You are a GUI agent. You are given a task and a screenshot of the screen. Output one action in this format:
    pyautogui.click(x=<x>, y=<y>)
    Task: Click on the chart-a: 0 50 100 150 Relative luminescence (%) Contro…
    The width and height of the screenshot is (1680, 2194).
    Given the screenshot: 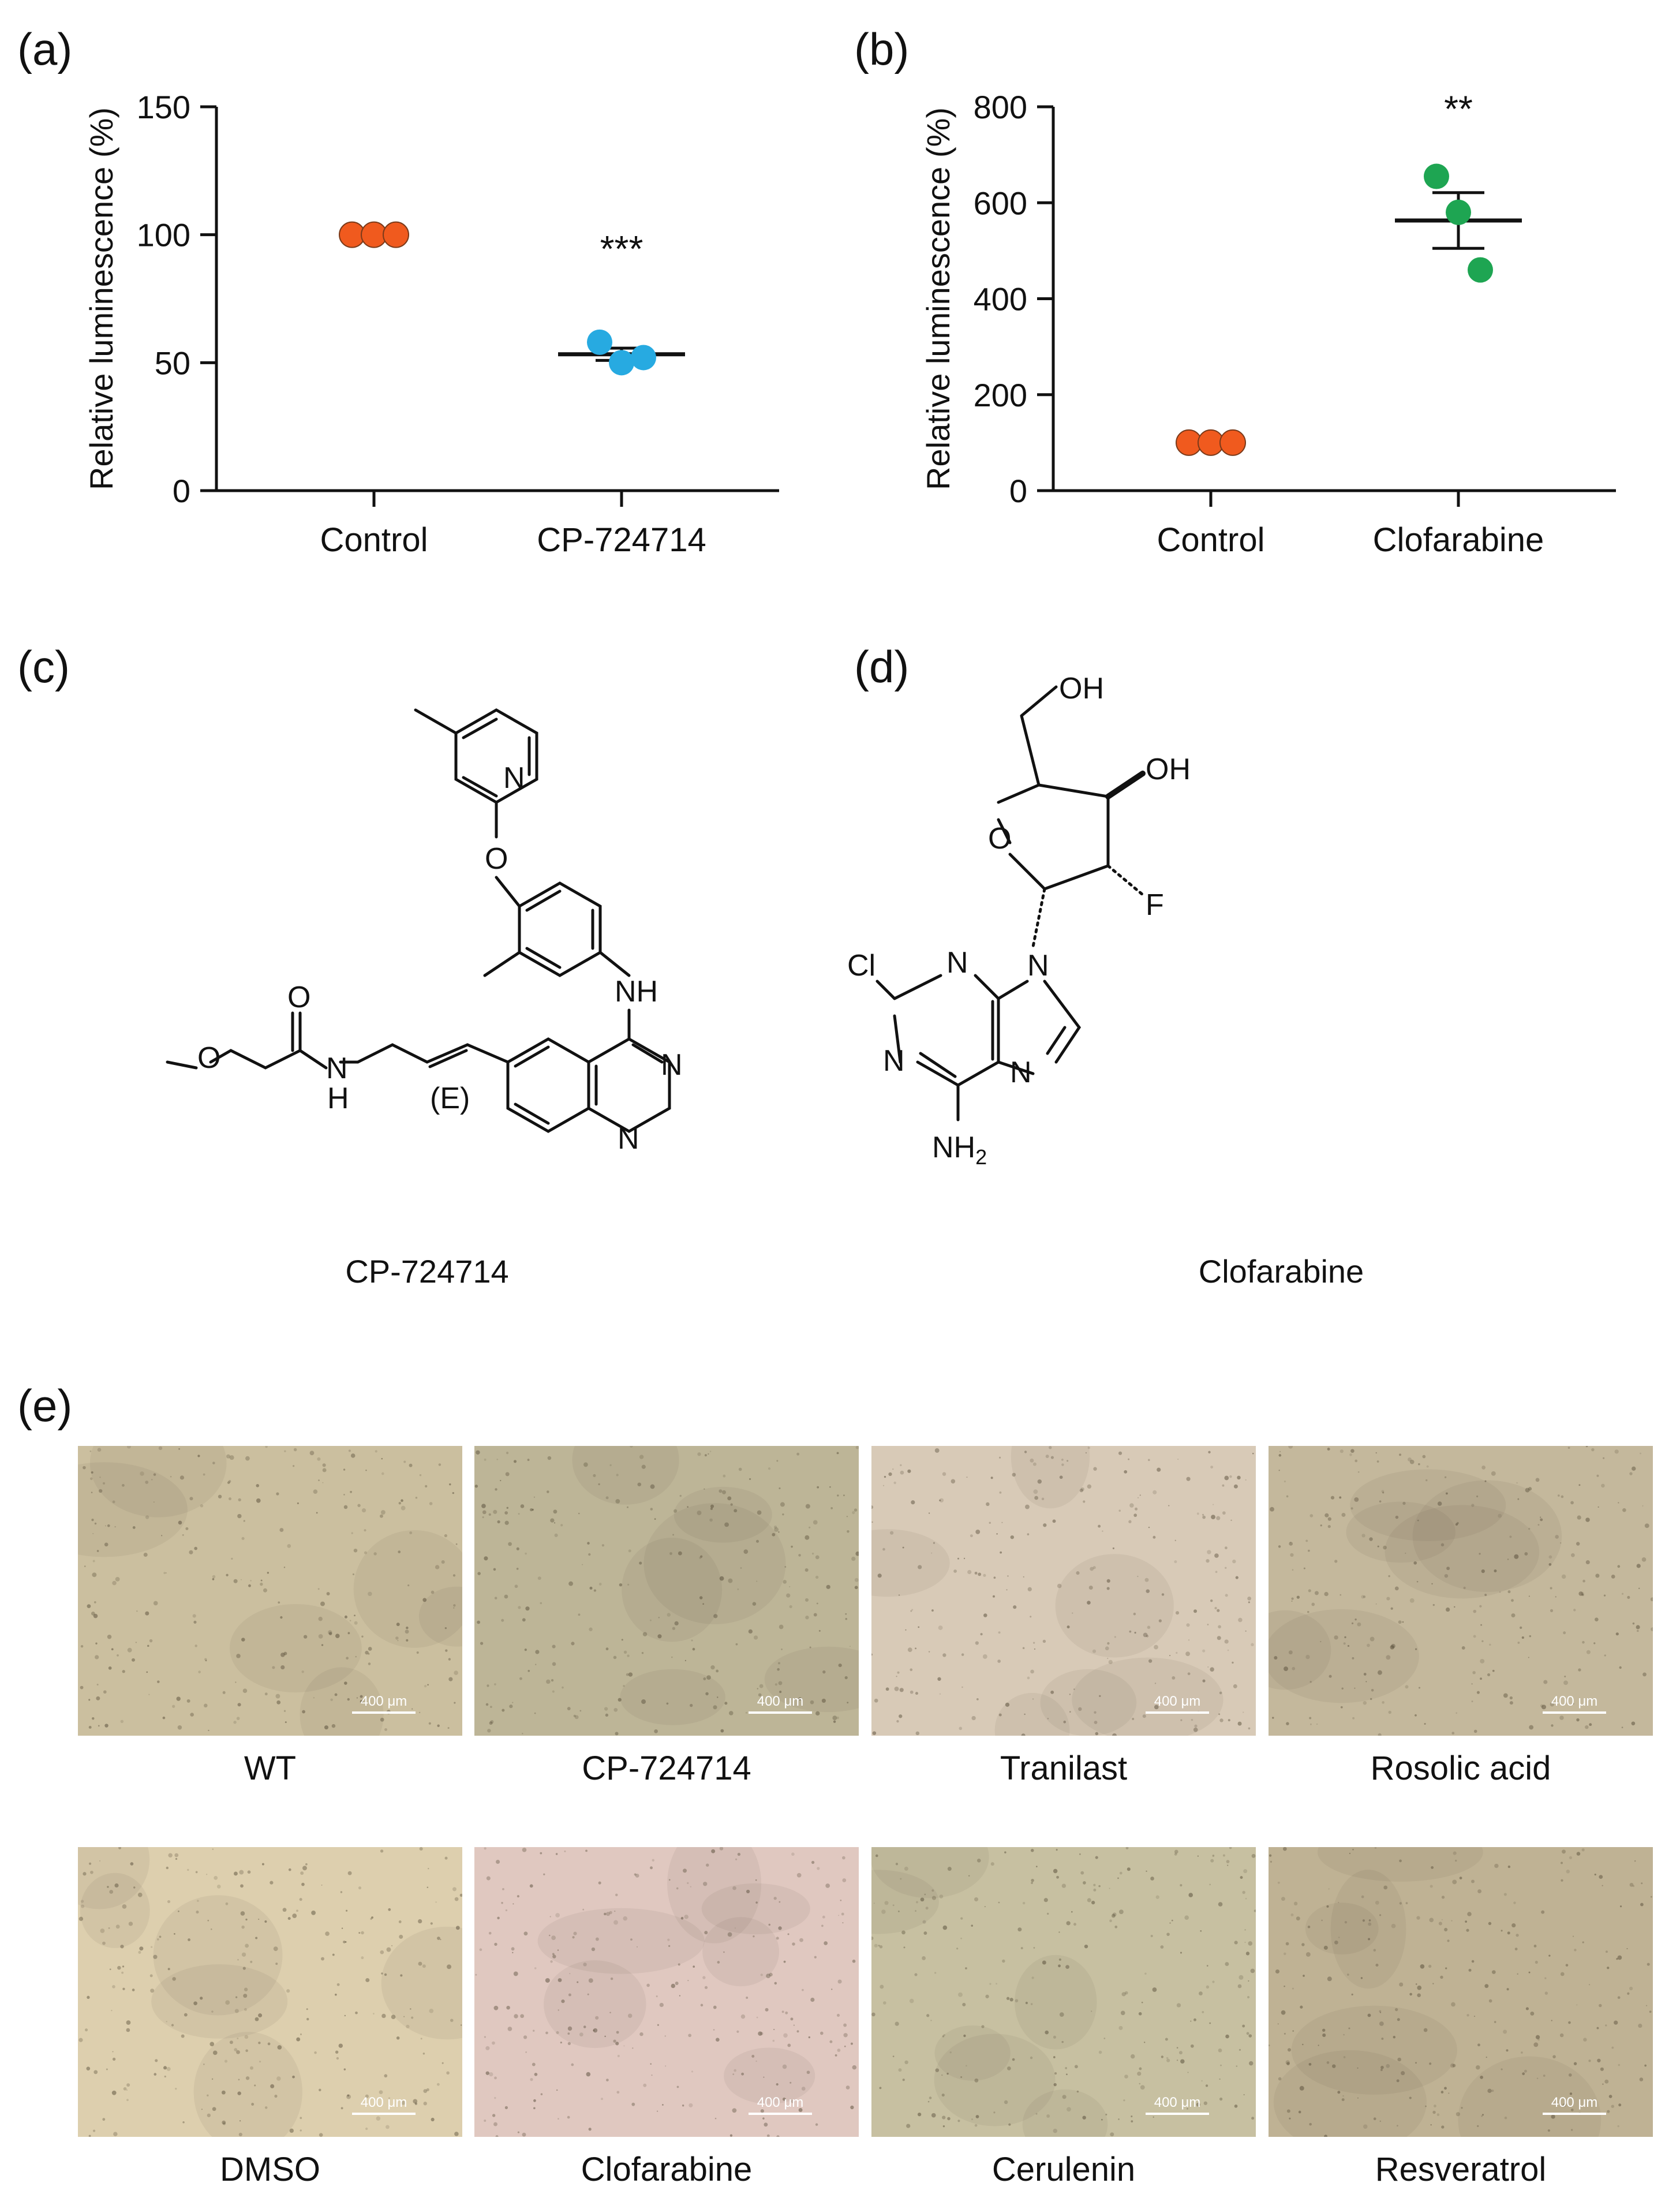 What is the action you would take?
    pyautogui.click(x=431, y=324)
    